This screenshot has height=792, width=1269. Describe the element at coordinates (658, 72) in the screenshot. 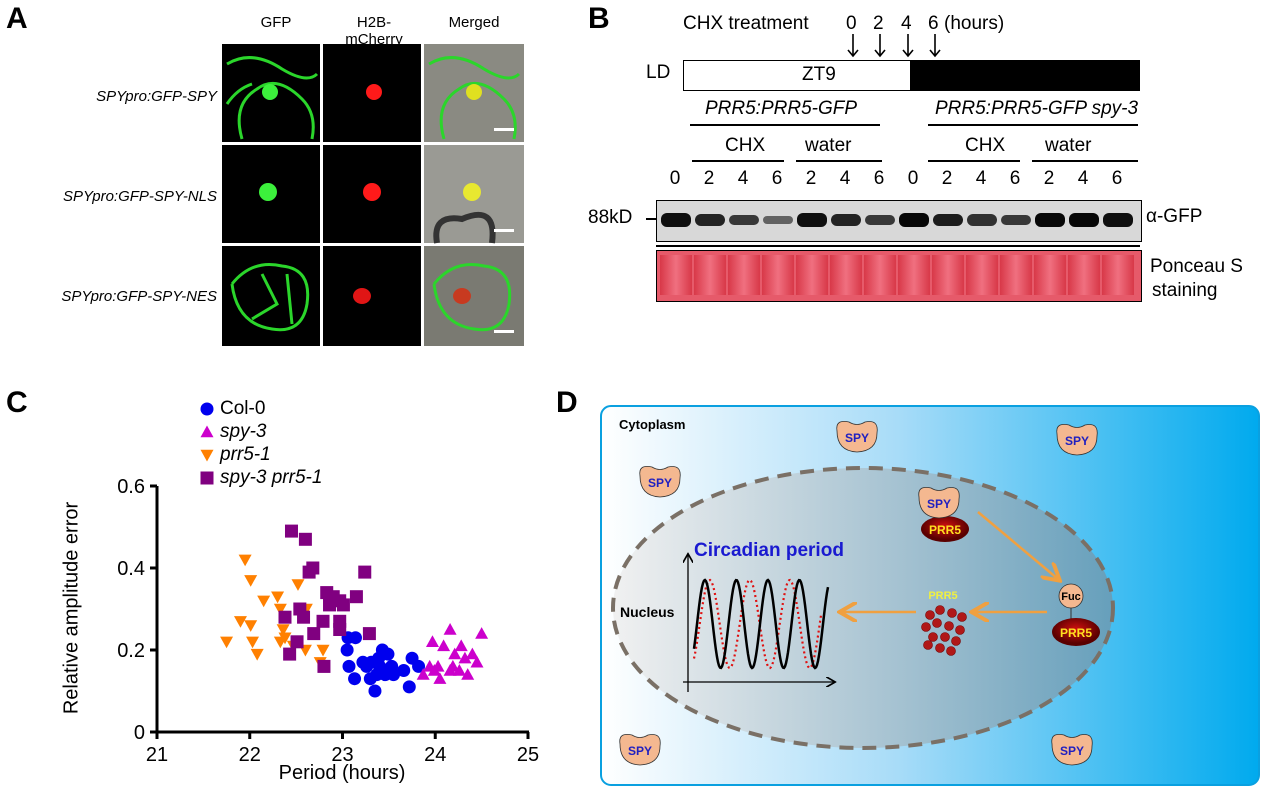

I see `ld-label: LD` at that location.